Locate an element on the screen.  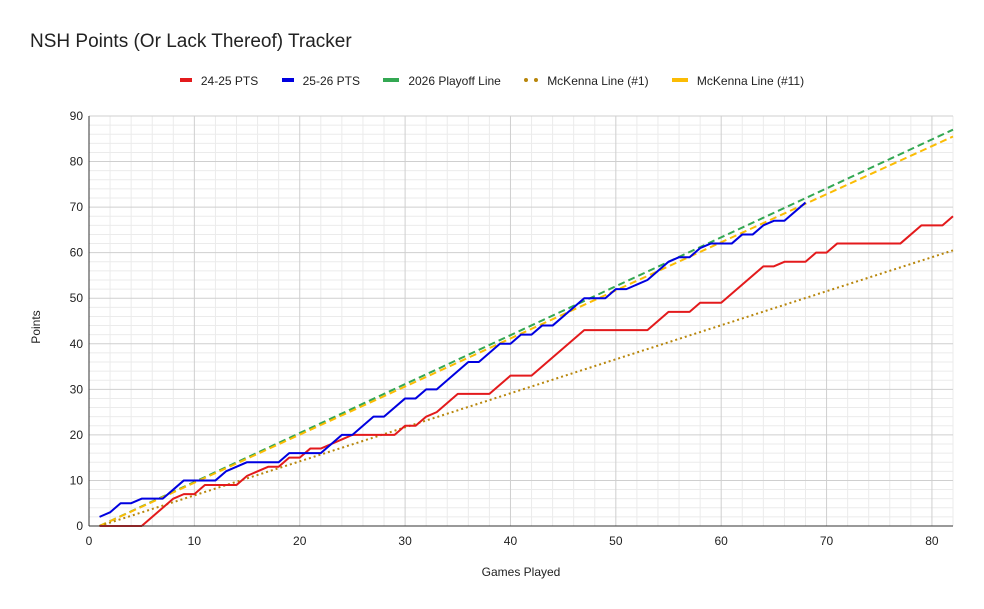
y-tick-label: 70 is located at coordinates (77, 207).